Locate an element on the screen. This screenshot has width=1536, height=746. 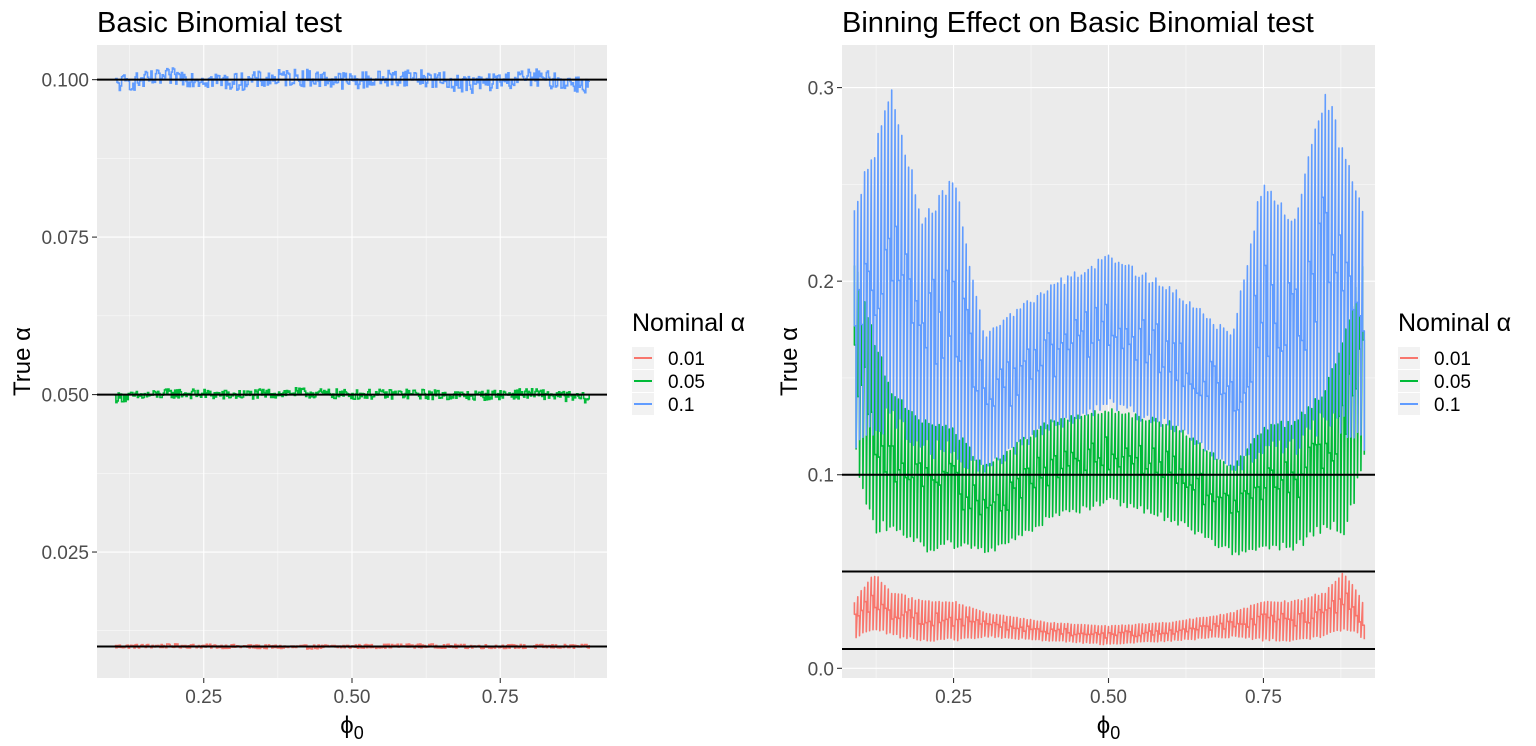
series-line-0.01 is located at coordinates (1109, 609).